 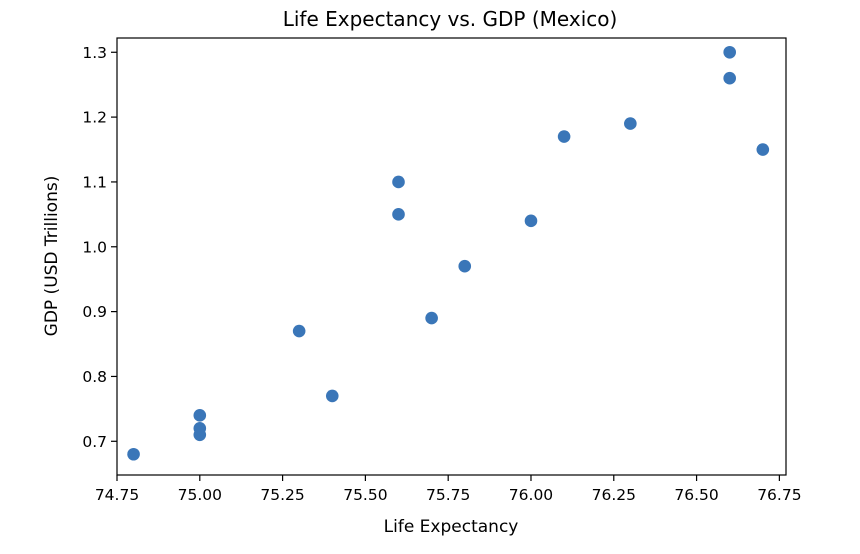 I want to click on x-axis-label: Life Expectancy, so click(x=451, y=527).